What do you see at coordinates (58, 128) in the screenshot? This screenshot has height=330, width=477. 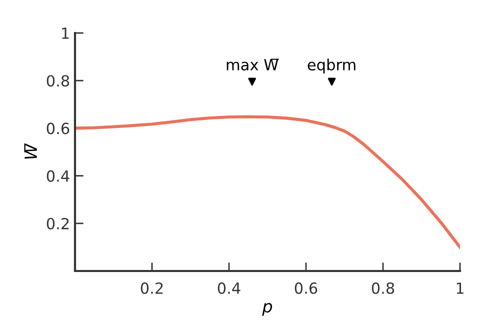 I see `y-tick-label: 0.6` at bounding box center [58, 128].